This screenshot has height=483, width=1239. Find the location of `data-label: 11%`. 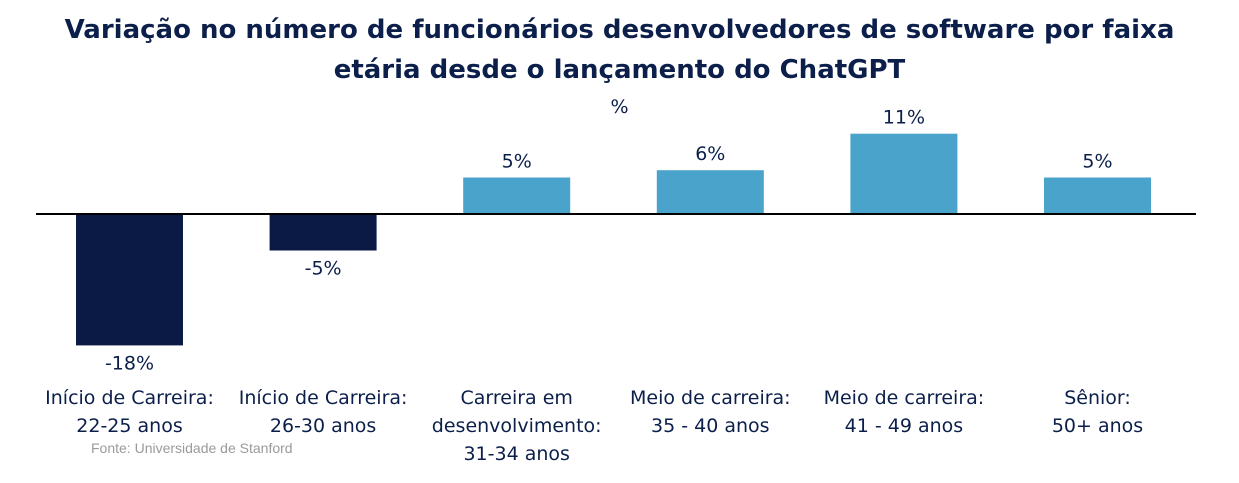

data-label: 11% is located at coordinates (904, 118).